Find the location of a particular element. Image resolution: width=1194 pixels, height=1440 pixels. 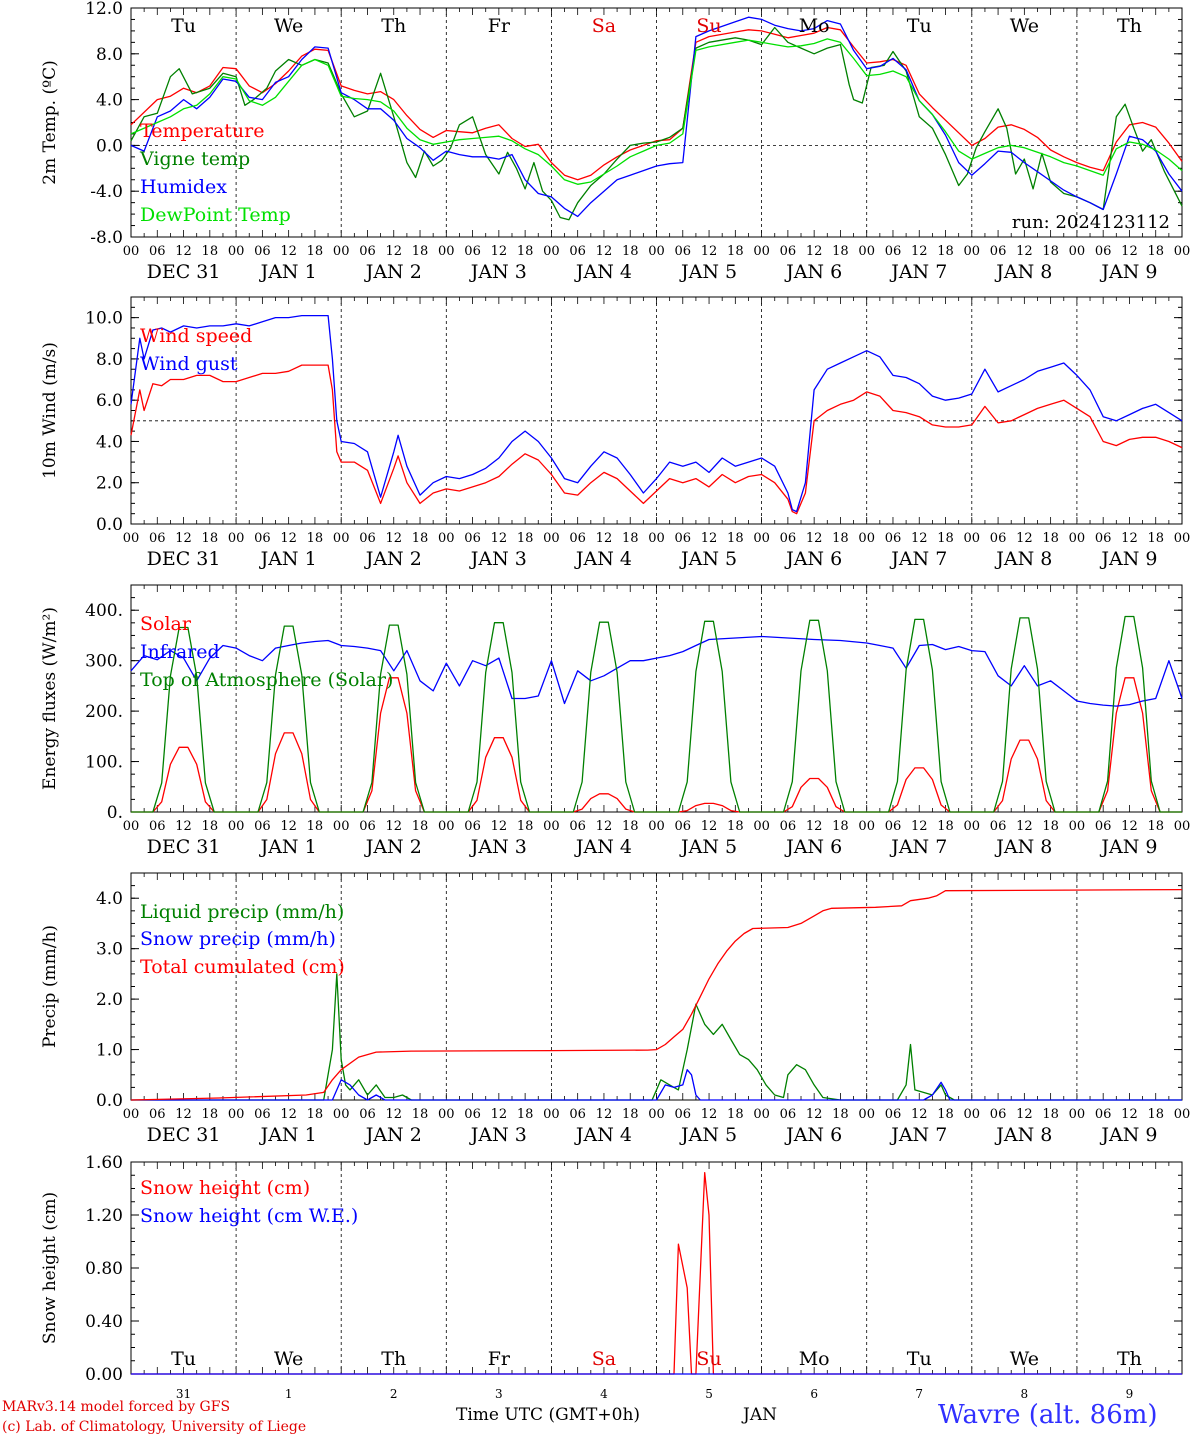

series-humidex is located at coordinates (656, 117).